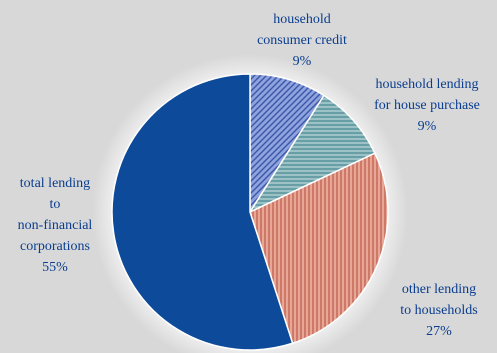  Describe the element at coordinates (55, 204) in the screenshot. I see `slice-label-line: to` at that location.